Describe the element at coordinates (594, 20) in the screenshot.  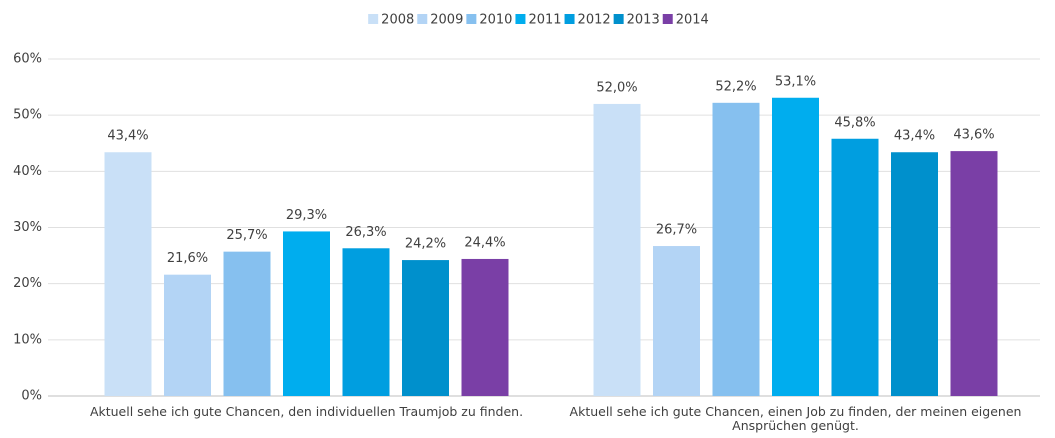
I see `legend-label: 2012` at that location.